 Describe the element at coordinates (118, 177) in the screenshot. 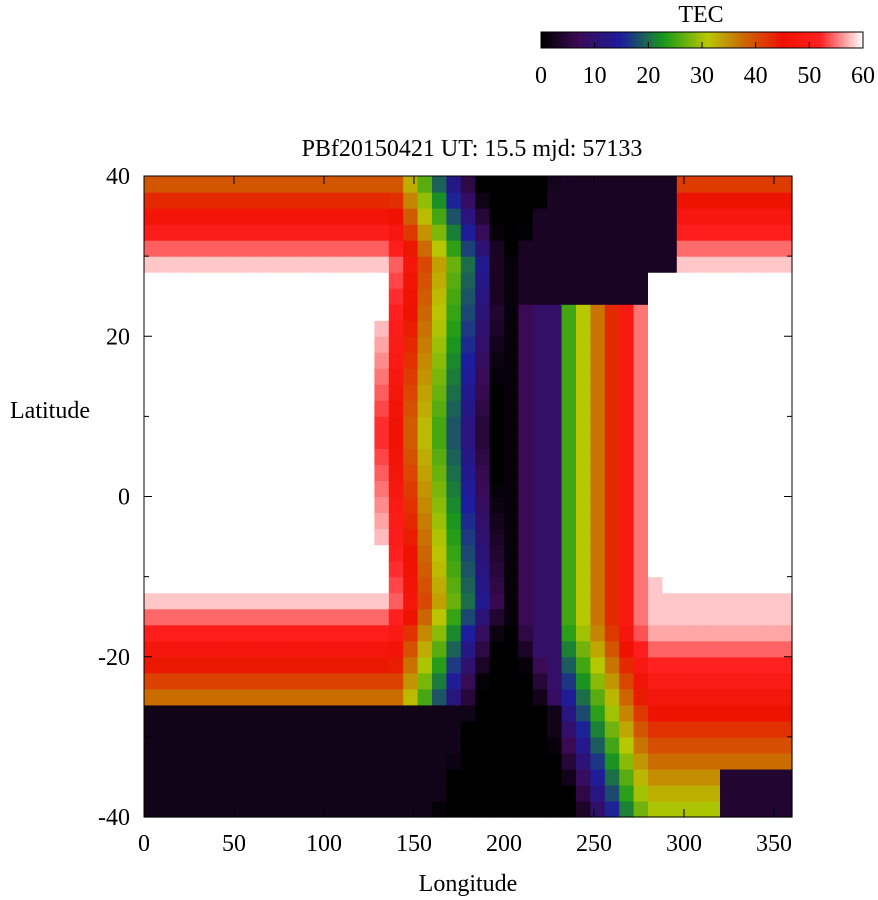

I see `y-tick-label: 40` at that location.